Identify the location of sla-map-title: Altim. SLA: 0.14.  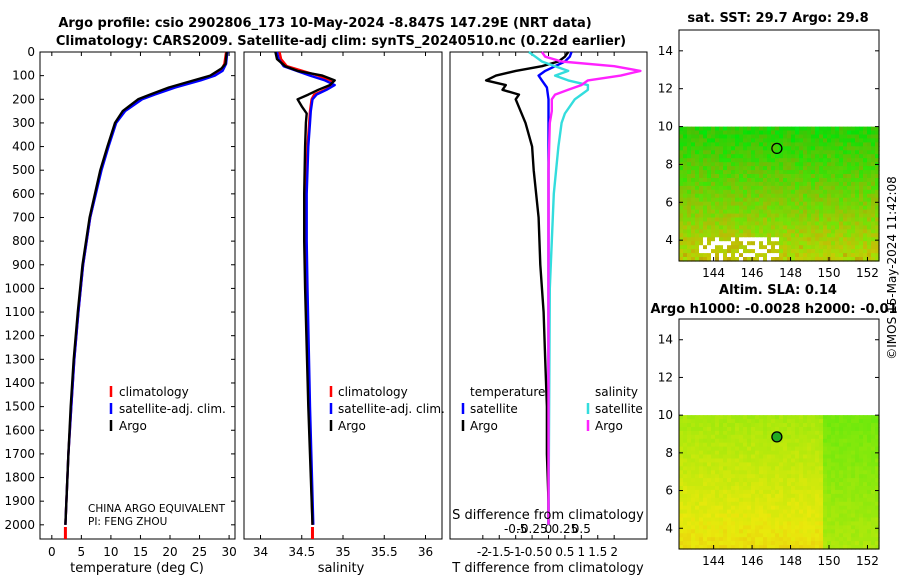
(778, 290).